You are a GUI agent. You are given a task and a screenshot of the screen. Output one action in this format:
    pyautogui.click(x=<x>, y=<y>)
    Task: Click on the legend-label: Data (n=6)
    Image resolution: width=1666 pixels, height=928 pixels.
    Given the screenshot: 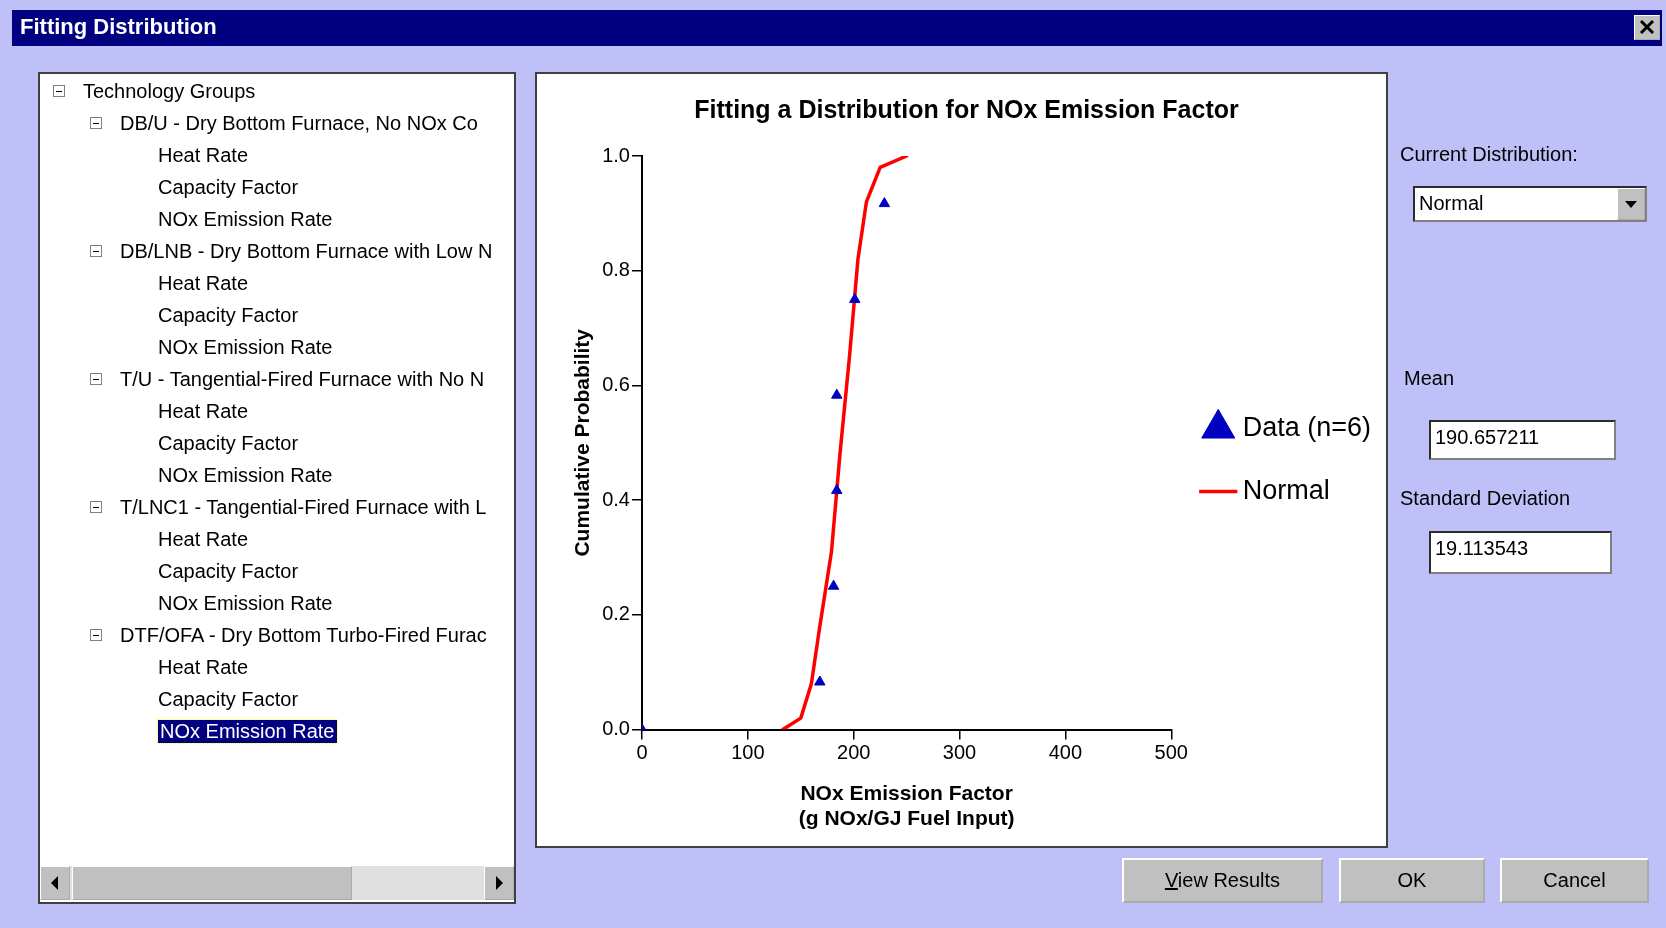 What is the action you would take?
    pyautogui.click(x=1307, y=426)
    